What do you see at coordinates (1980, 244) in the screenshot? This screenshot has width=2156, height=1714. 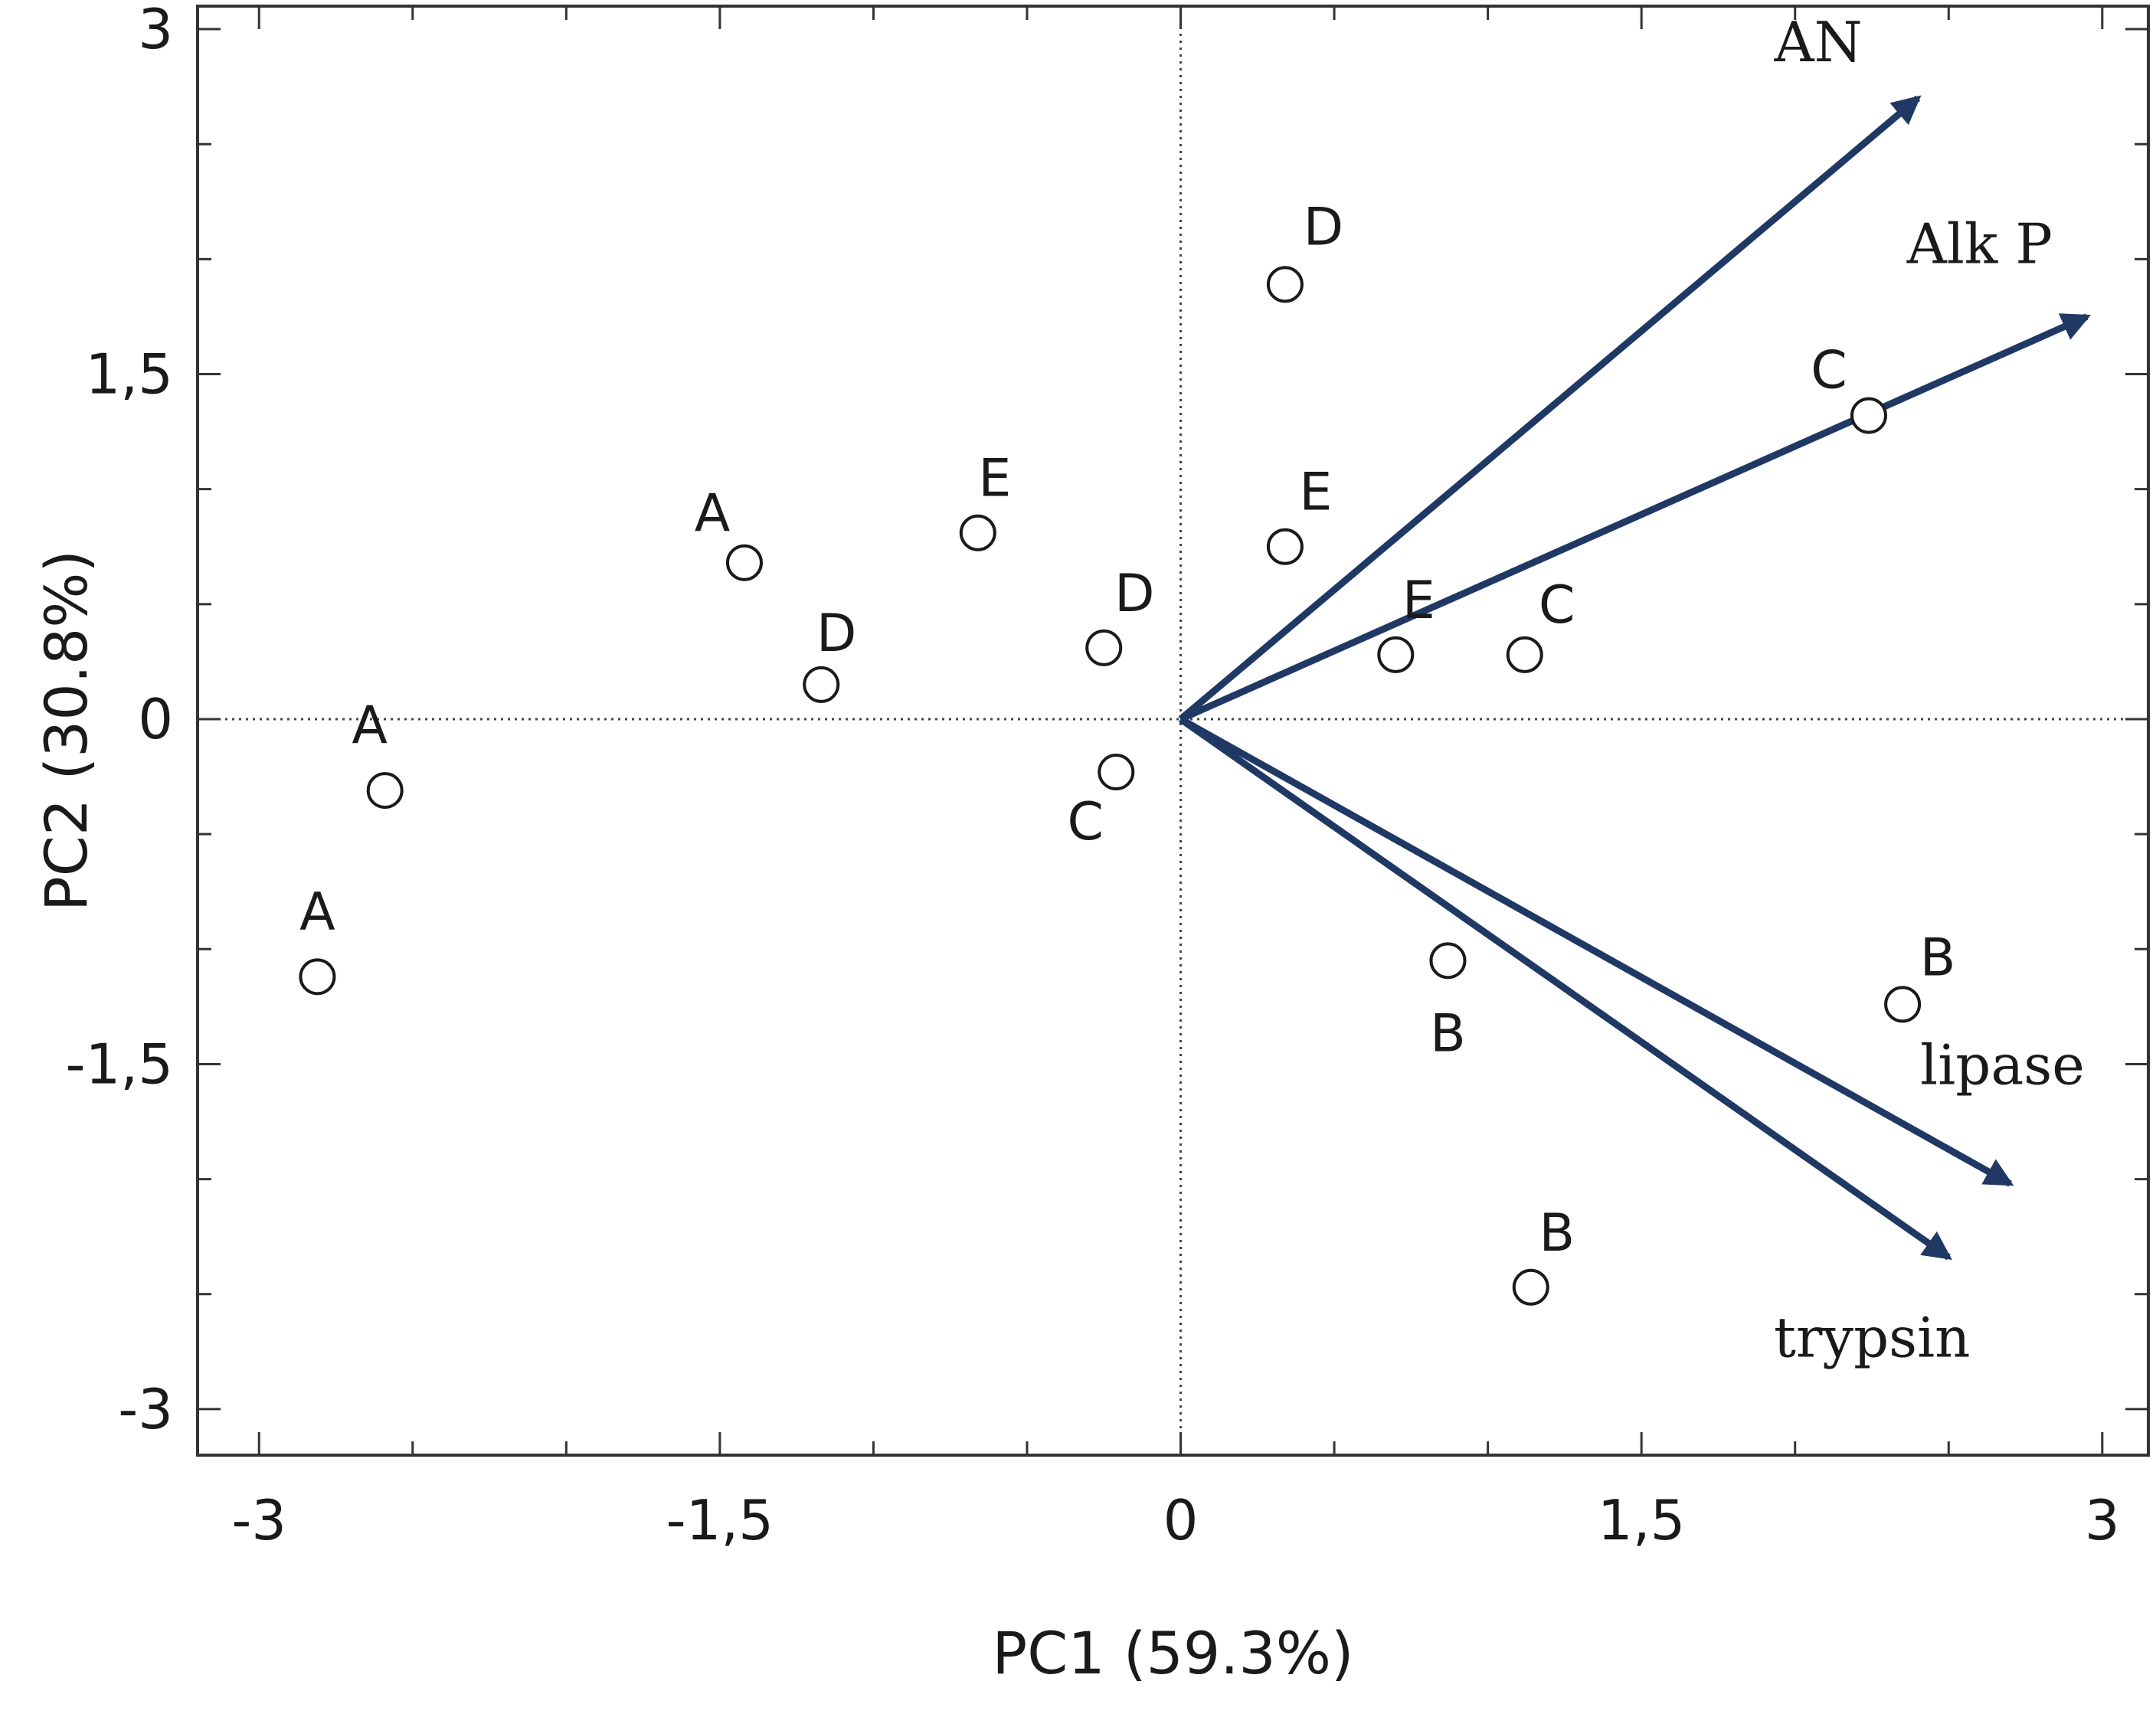 I see `vector-label: Alk P` at bounding box center [1980, 244].